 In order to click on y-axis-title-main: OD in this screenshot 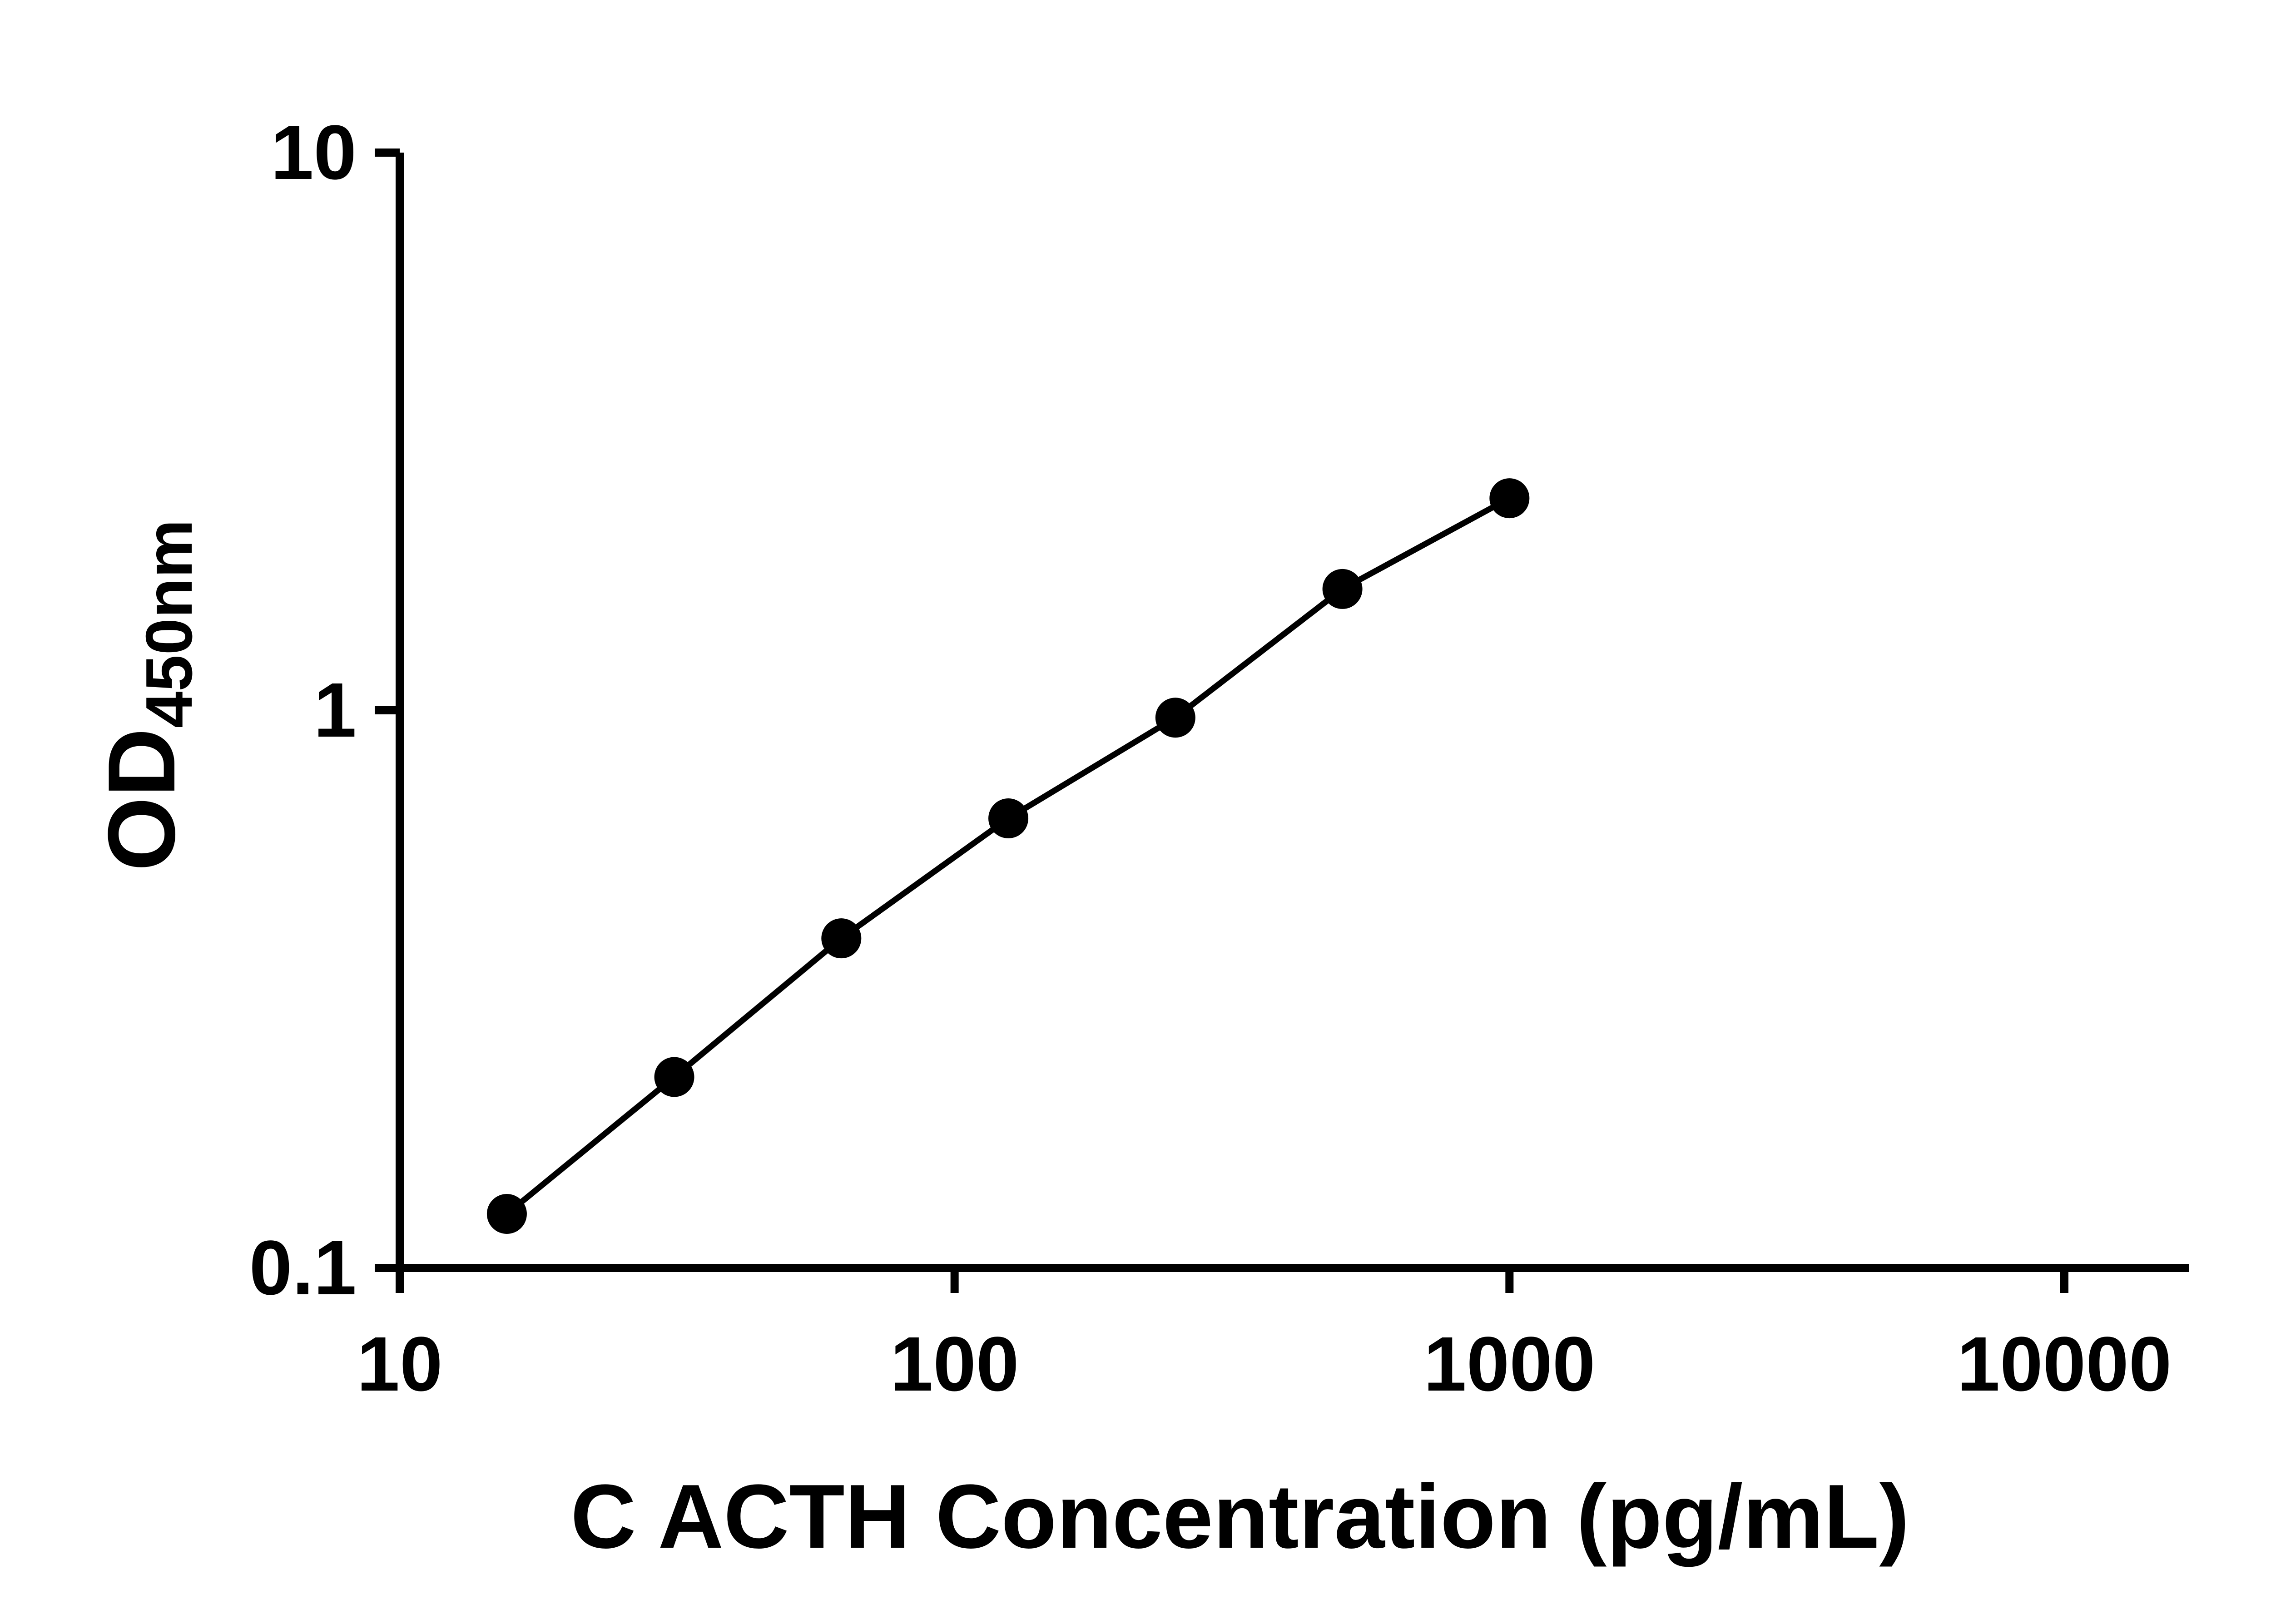, I will do `click(141, 799)`.